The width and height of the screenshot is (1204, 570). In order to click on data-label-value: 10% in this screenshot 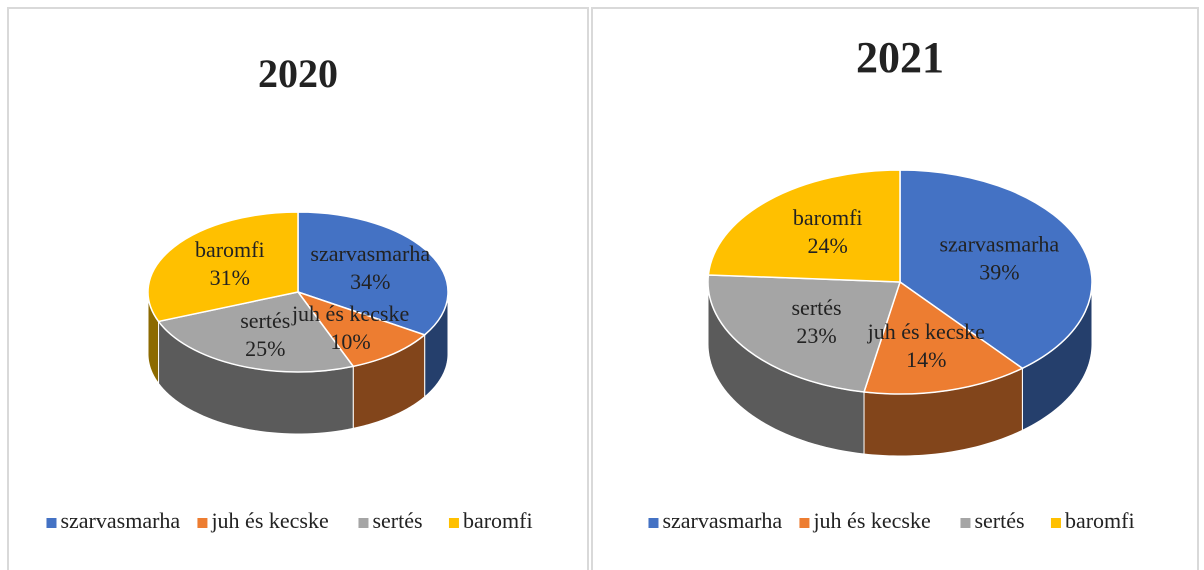, I will do `click(350, 341)`.